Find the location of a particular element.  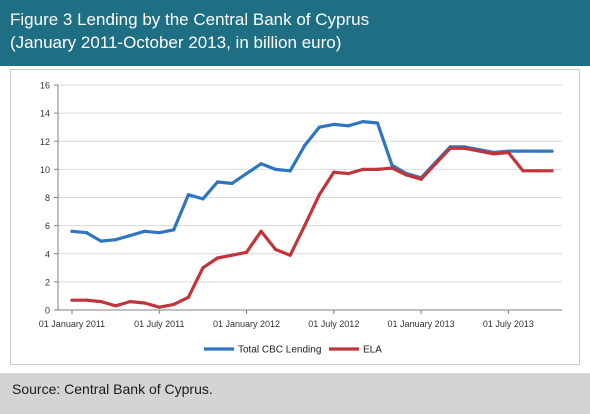

legend-total-cbc-lending: Total CBC Lending is located at coordinates (262, 350).